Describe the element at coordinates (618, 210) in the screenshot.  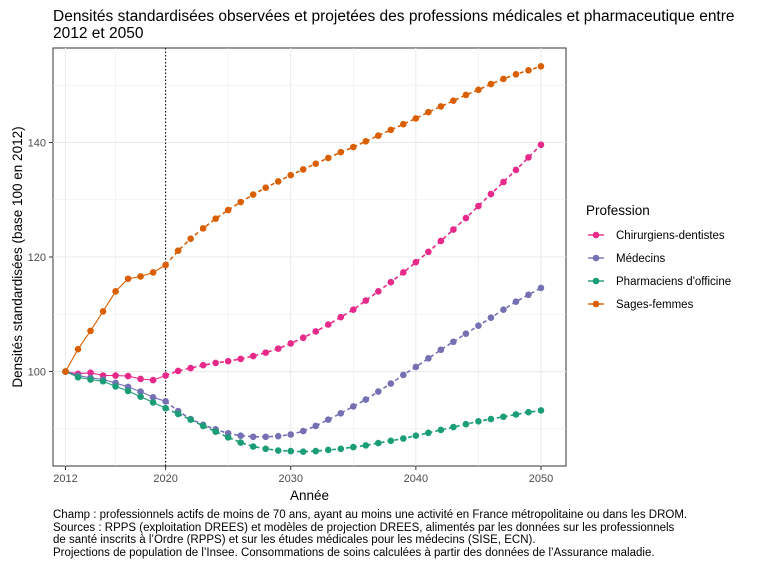
I see `legend-title: Profession` at that location.